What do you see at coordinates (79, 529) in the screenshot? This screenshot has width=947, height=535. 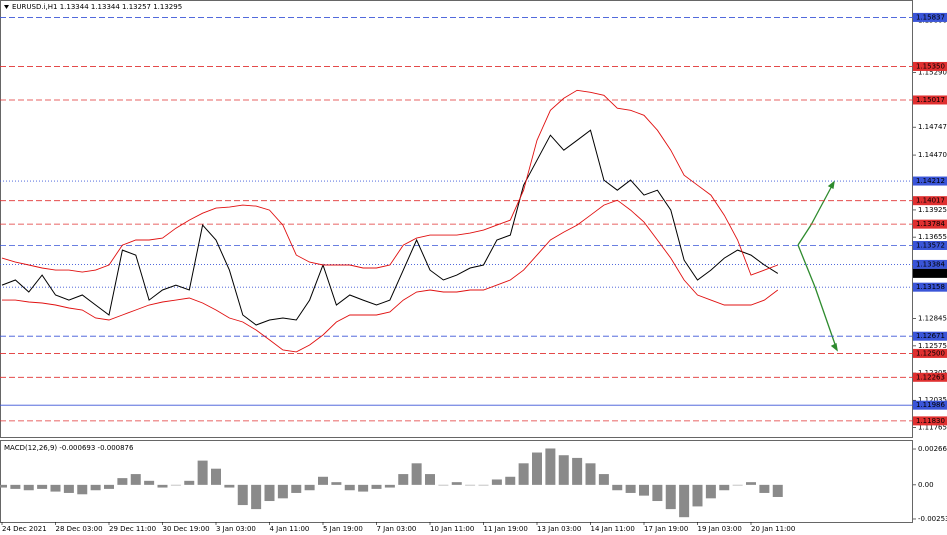 I see `x-tick-label: 28 Dec 03:00` at bounding box center [79, 529].